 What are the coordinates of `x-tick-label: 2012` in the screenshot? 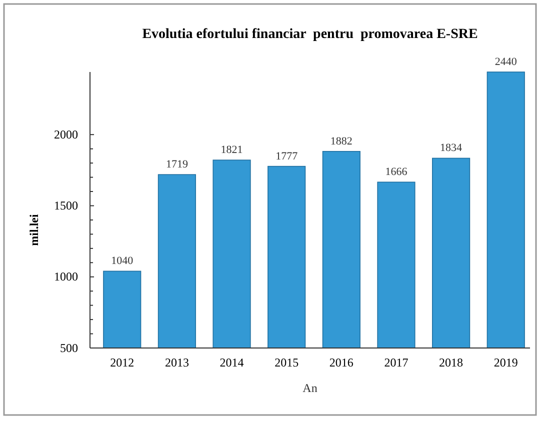 It's located at (122, 363).